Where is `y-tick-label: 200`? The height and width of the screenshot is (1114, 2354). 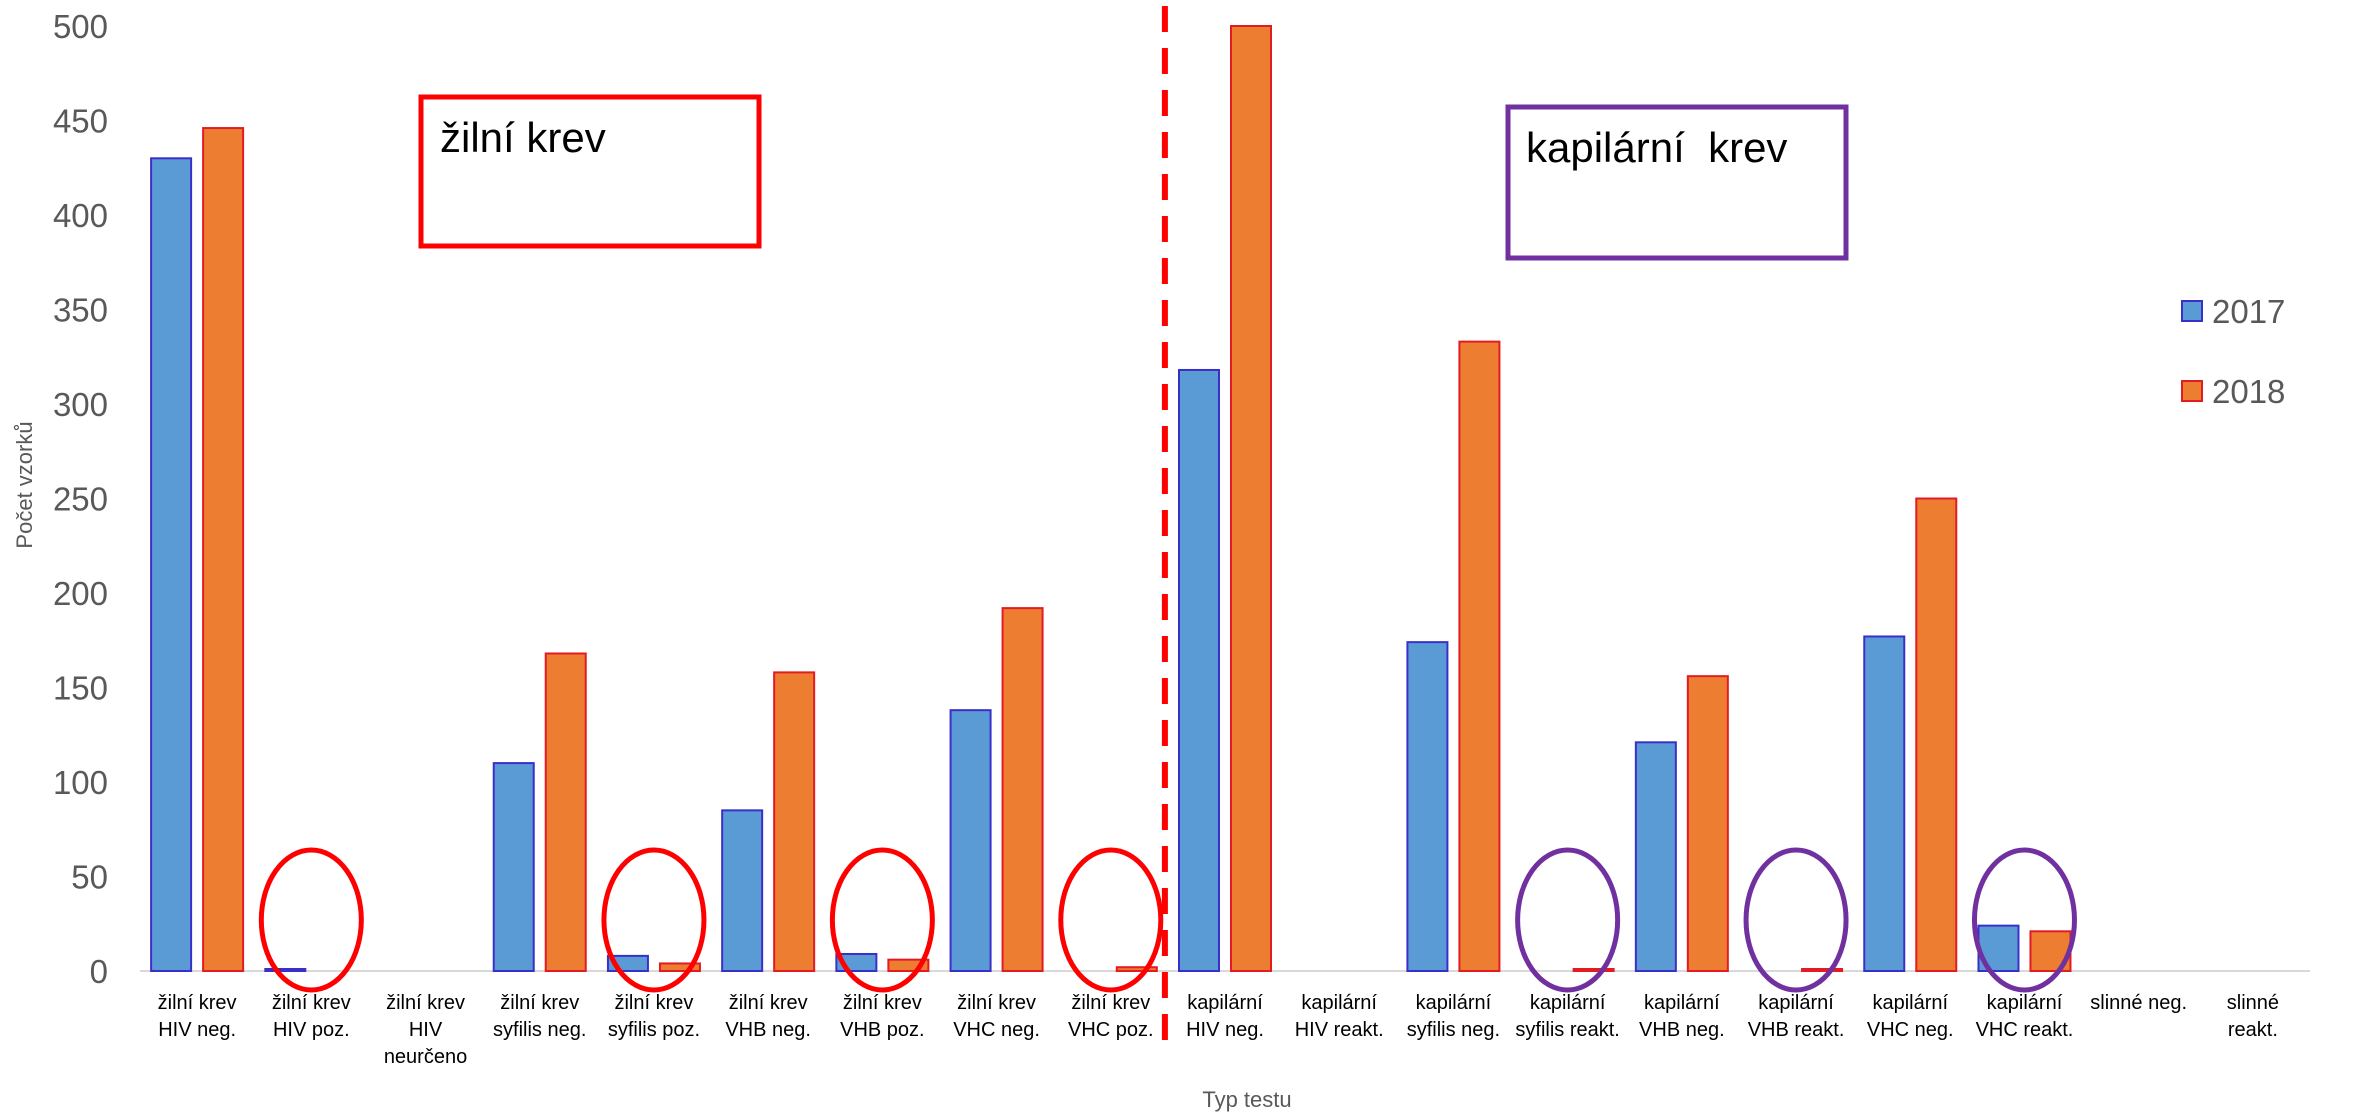
y-tick-label: 200 is located at coordinates (80, 593).